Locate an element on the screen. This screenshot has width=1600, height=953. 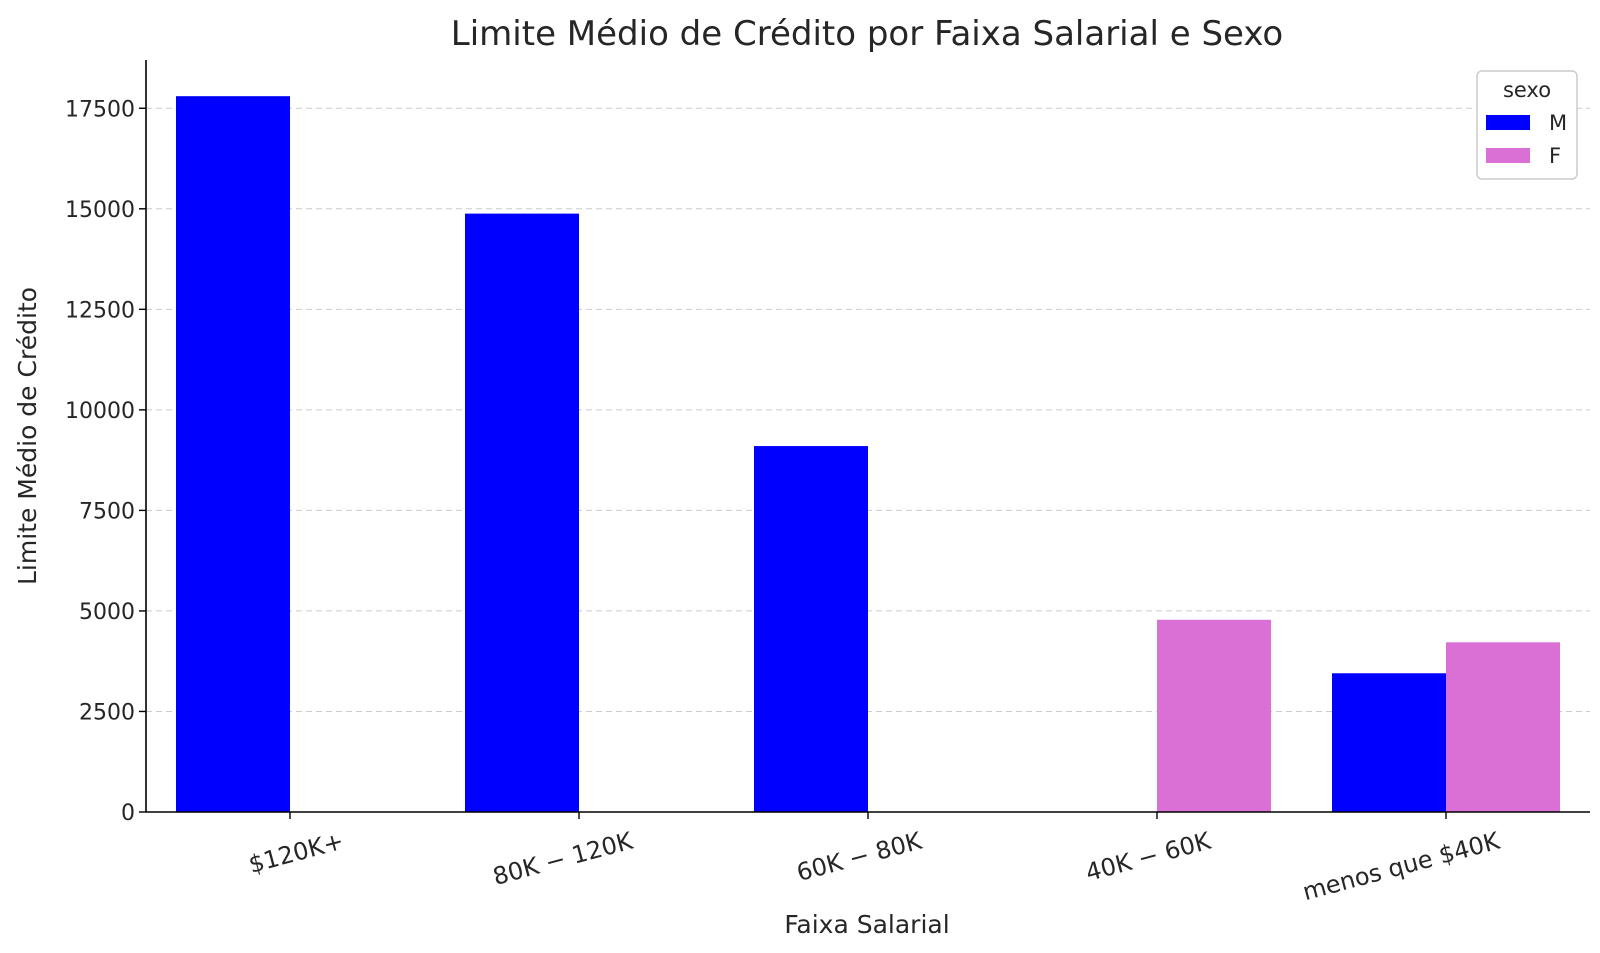
legend-label-M: M is located at coordinates (1558, 123).